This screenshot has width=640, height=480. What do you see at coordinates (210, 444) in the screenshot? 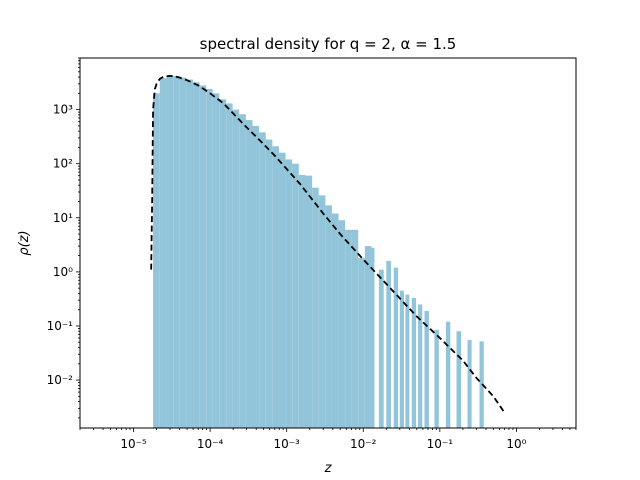
I see `x-tick-label: 10⁻⁴` at bounding box center [210, 444].